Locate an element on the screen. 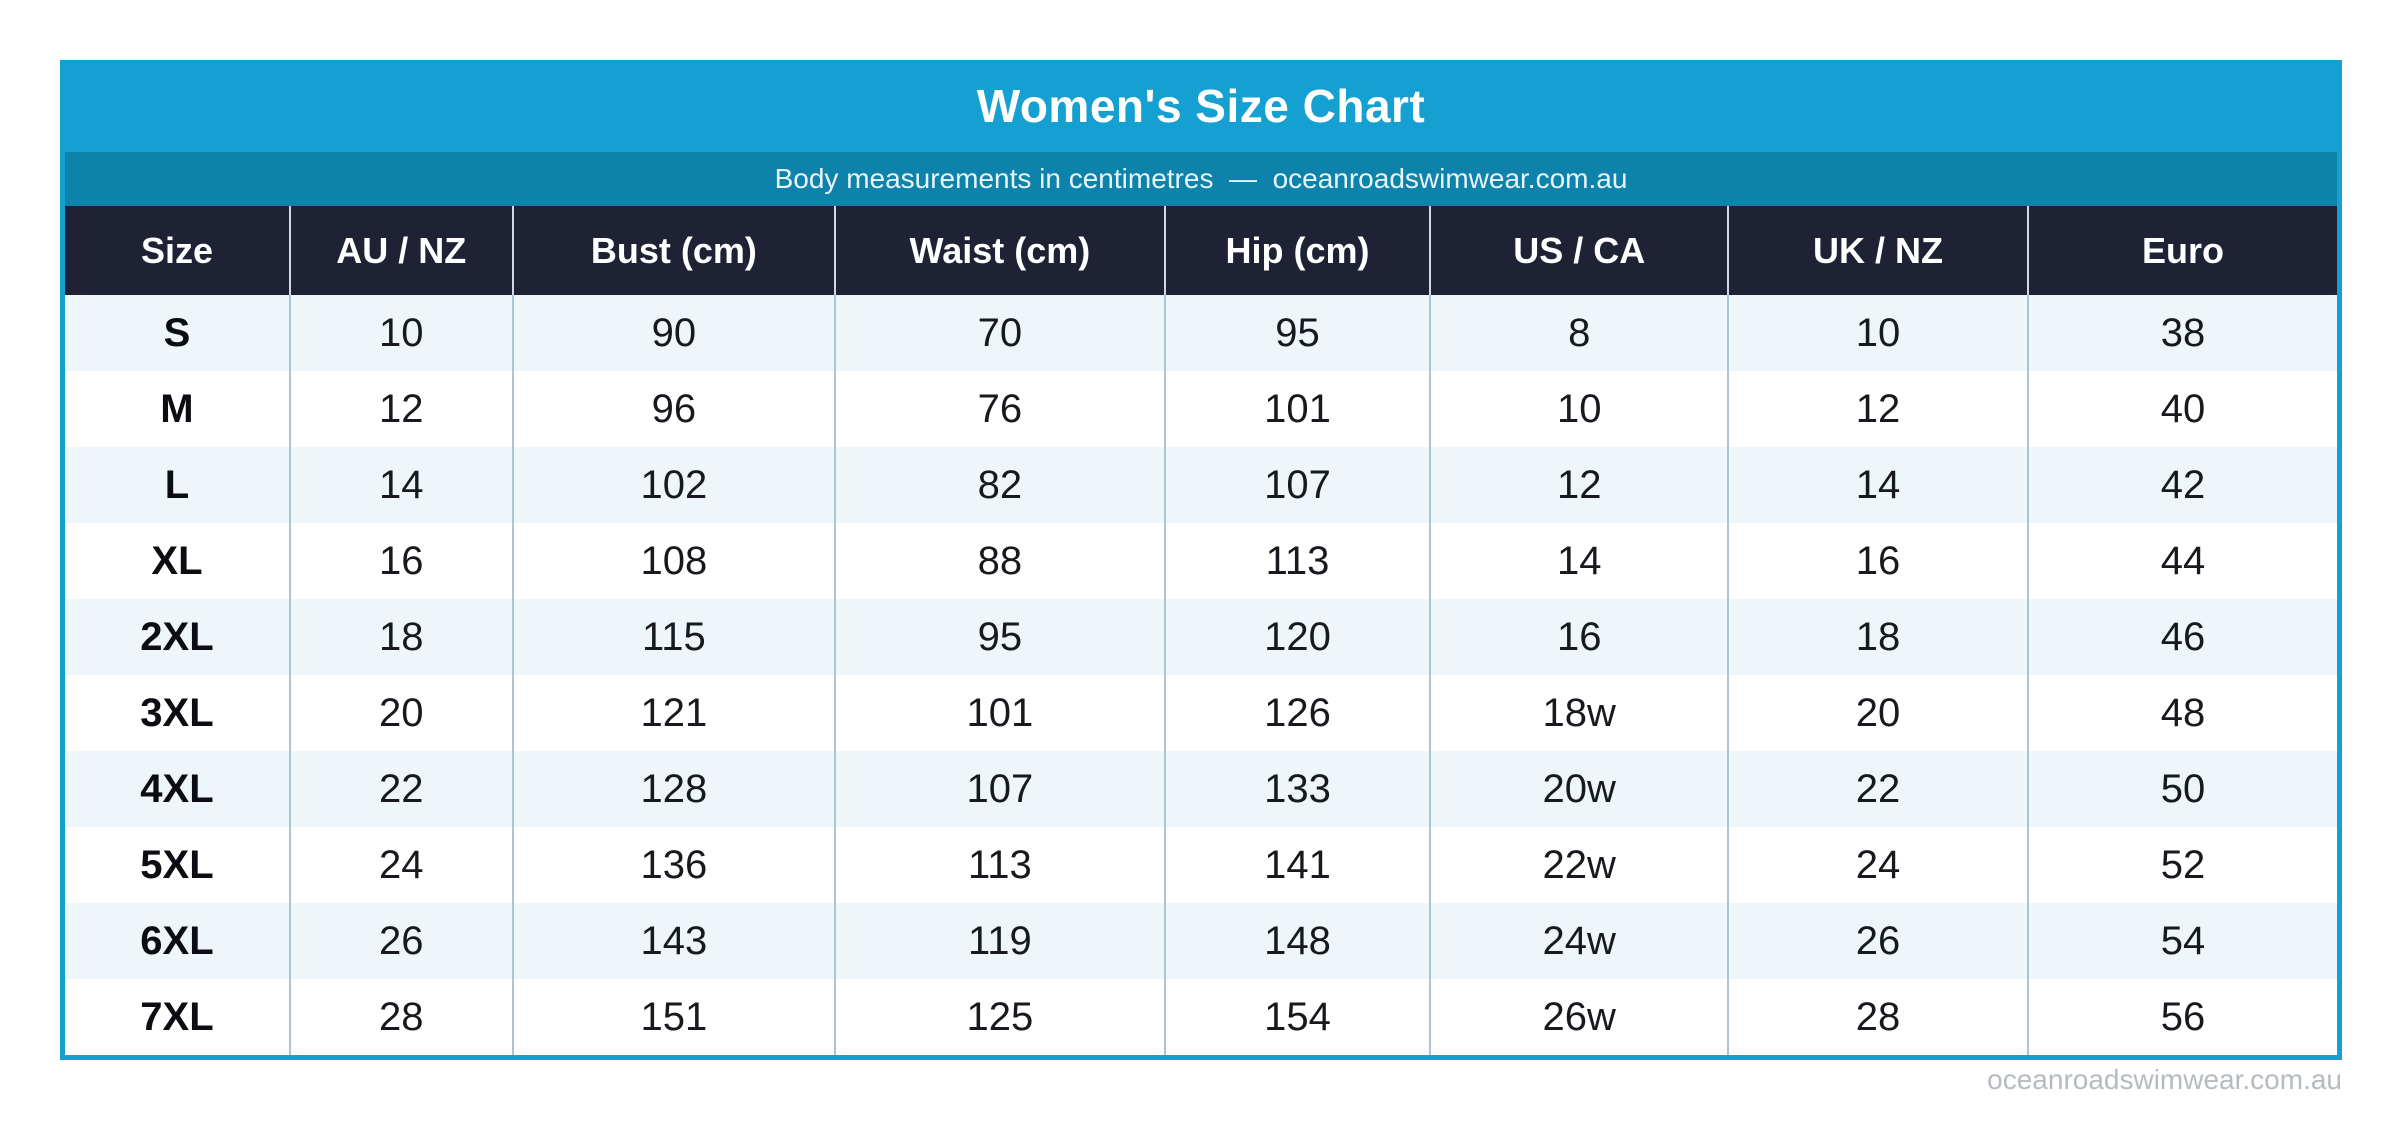  table-cell: 108 is located at coordinates (673, 561).